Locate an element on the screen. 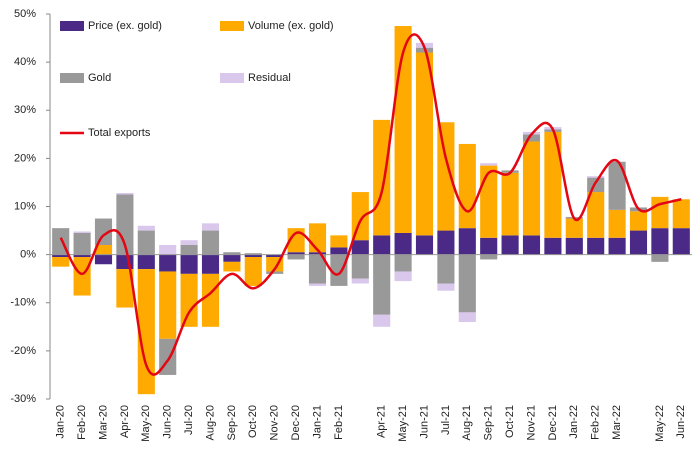 This screenshot has height=450, width=692. y-tick-label: 0% is located at coordinates (28, 255).